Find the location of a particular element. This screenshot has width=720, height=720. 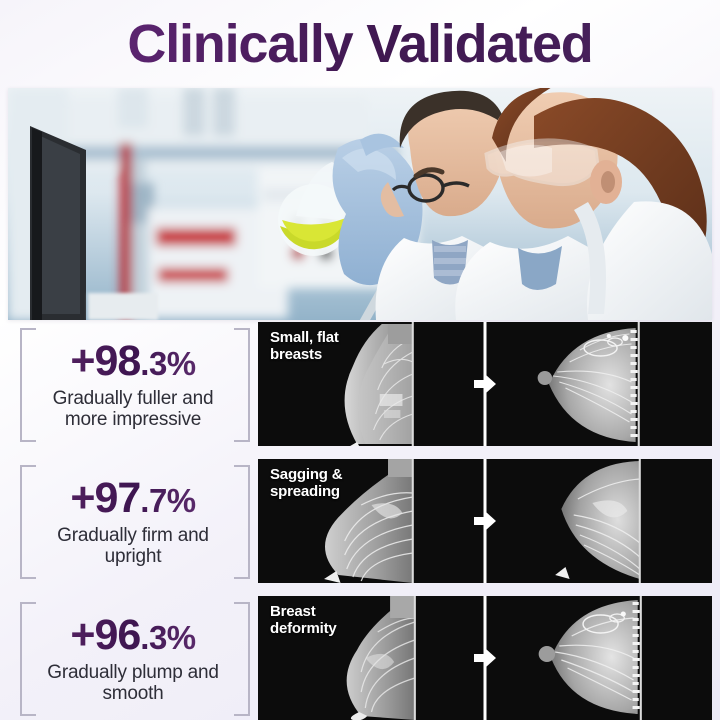

stat-card: +97.7% Gradually firm and upright is located at coordinates (133, 521).